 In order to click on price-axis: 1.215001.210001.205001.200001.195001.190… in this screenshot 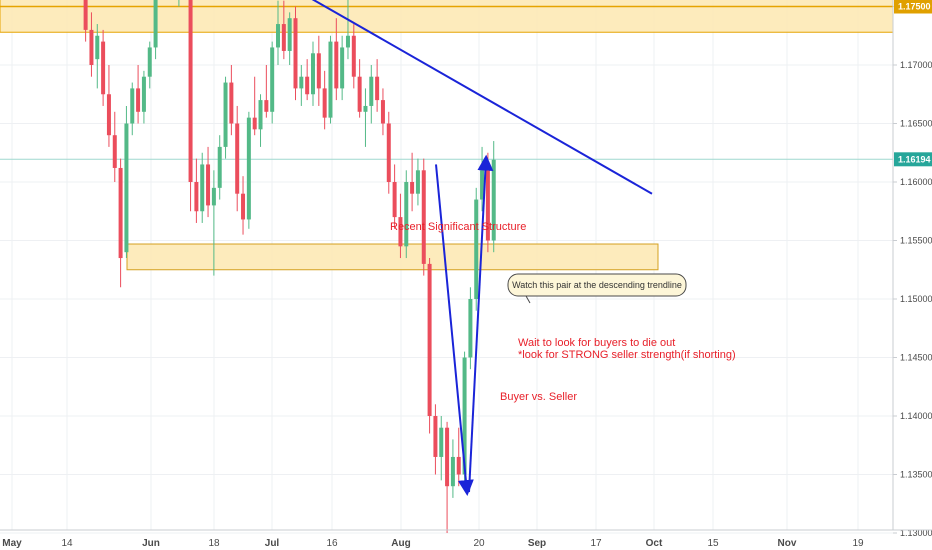, I will do `click(912, 269)`.